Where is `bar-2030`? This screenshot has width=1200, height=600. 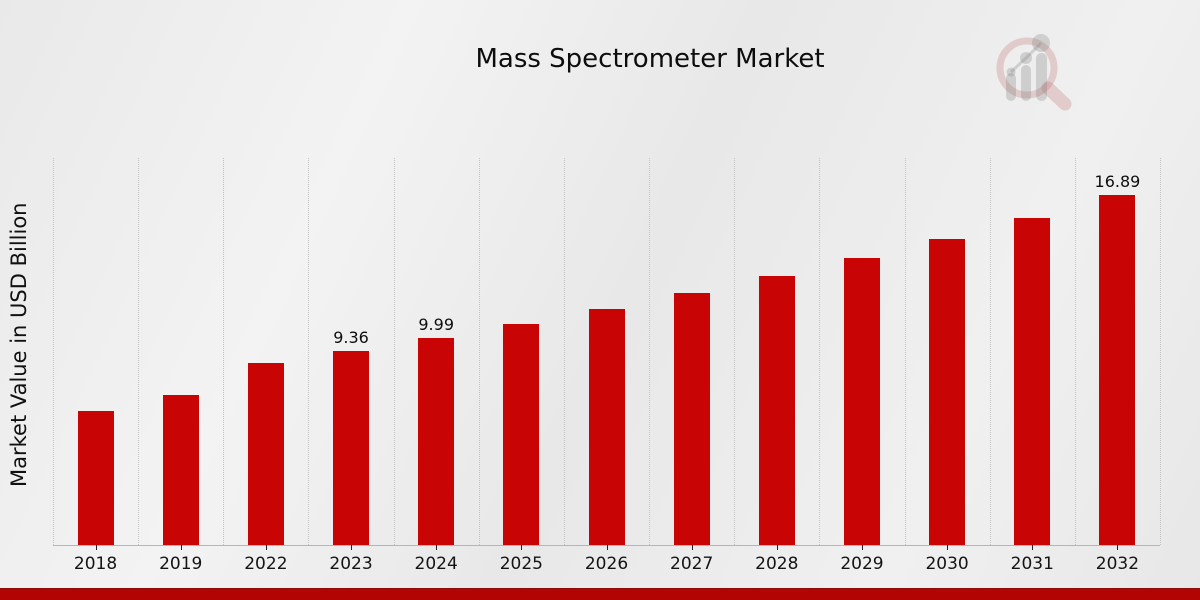 bar-2030 is located at coordinates (947, 392).